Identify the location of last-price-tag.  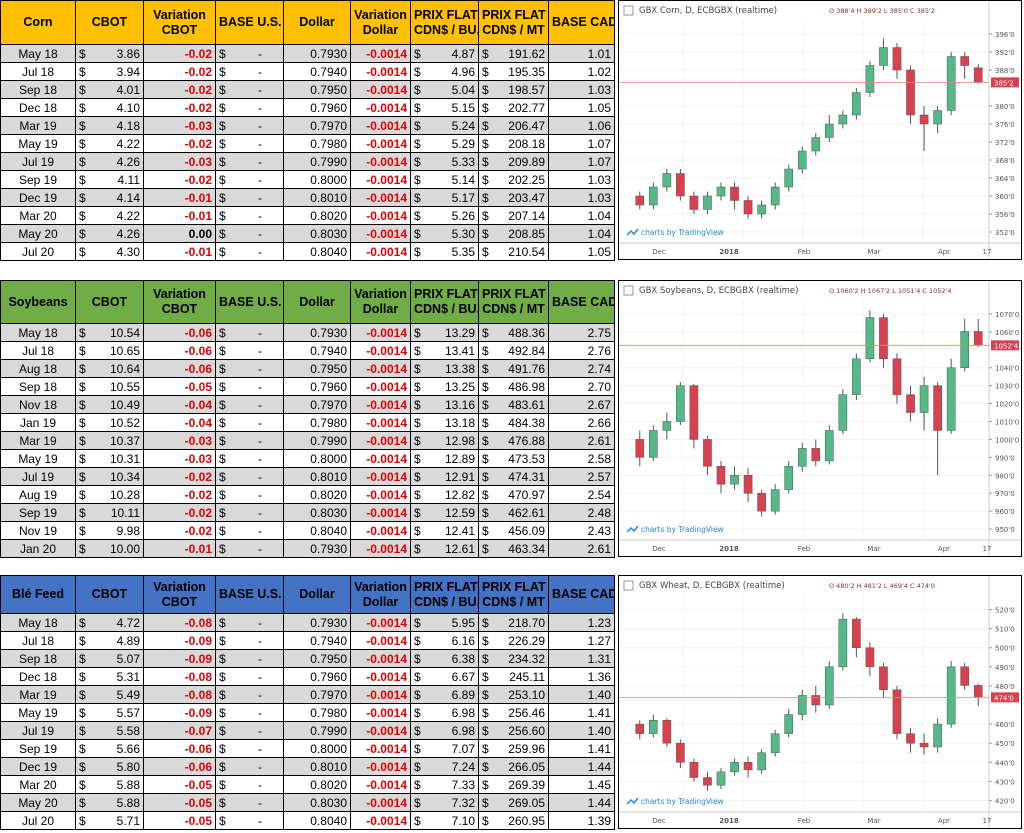
(1005, 697).